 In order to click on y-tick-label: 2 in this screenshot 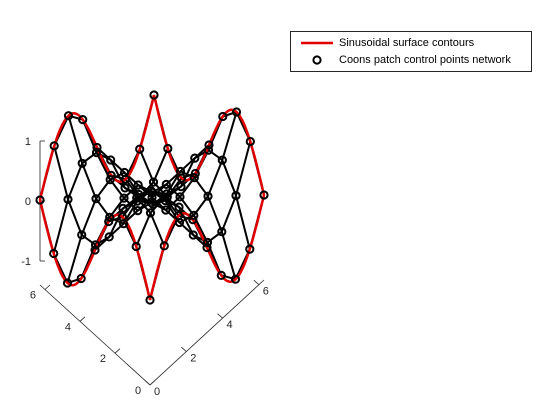, I will do `click(103, 359)`.